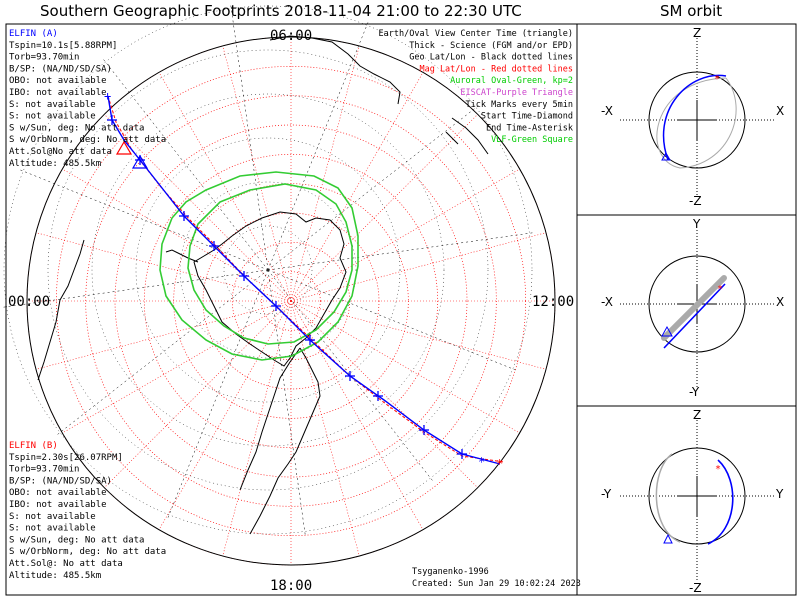 Image resolution: width=800 pixels, height=600 pixels. I want to click on sm-orbit-panel-xz: * Z -Z -X X, so click(692, 117).